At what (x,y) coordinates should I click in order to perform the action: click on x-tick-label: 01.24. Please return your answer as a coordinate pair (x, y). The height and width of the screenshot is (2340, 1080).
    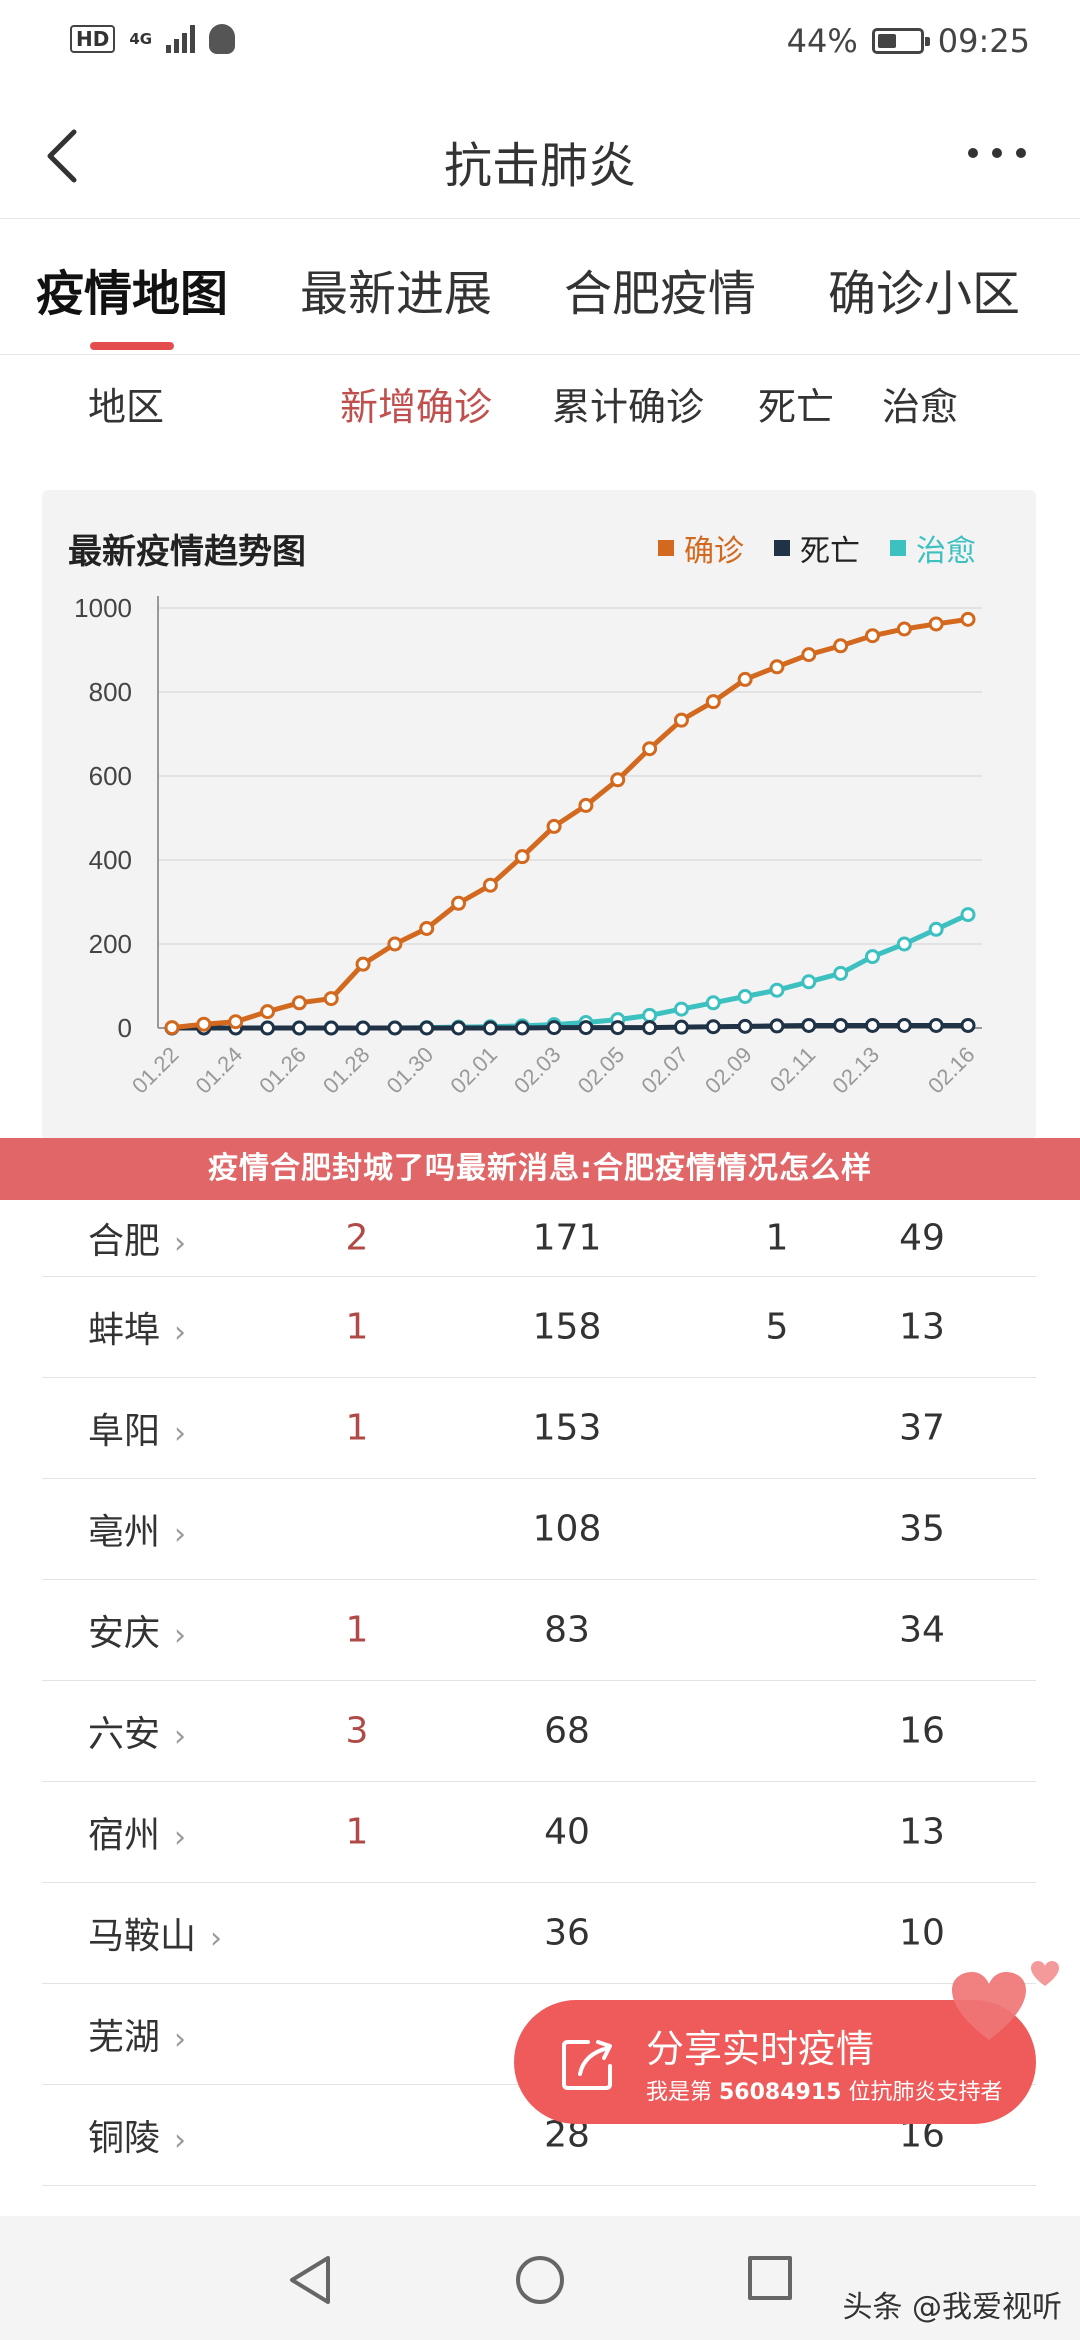
    Looking at the image, I should click on (219, 1070).